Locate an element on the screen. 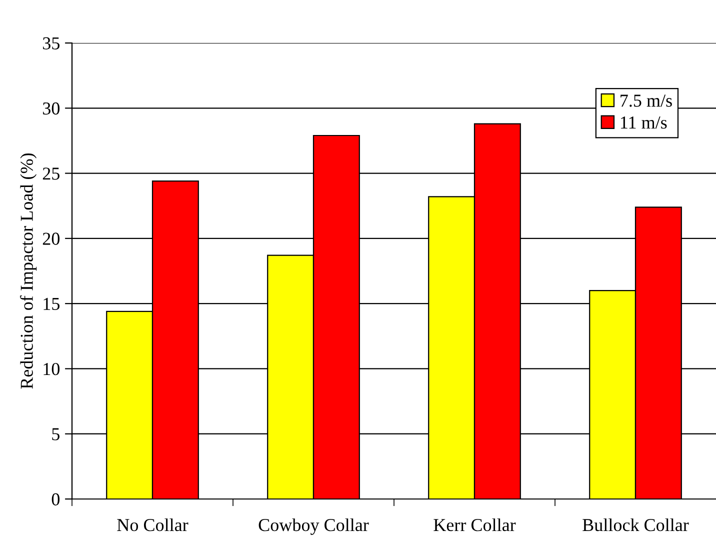  y-tick-label: 25 is located at coordinates (51, 174).